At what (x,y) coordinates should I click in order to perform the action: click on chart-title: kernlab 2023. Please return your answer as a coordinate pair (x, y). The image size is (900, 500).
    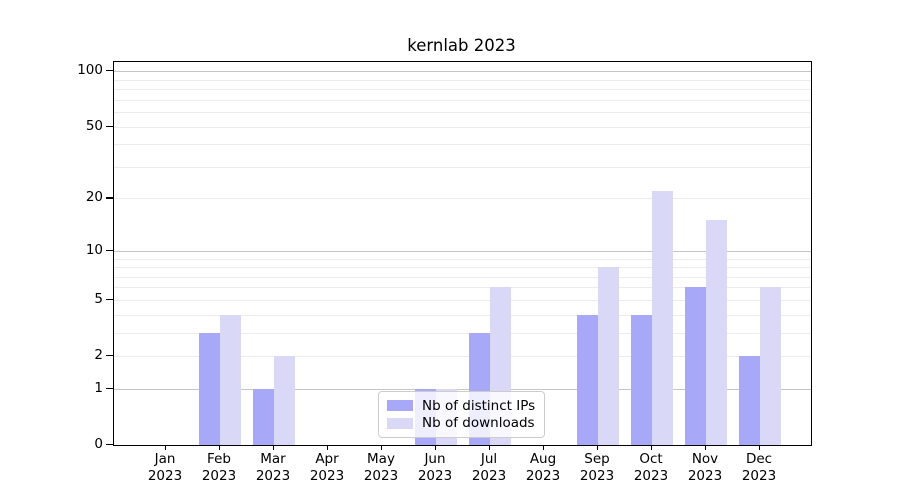
    Looking at the image, I should click on (461, 45).